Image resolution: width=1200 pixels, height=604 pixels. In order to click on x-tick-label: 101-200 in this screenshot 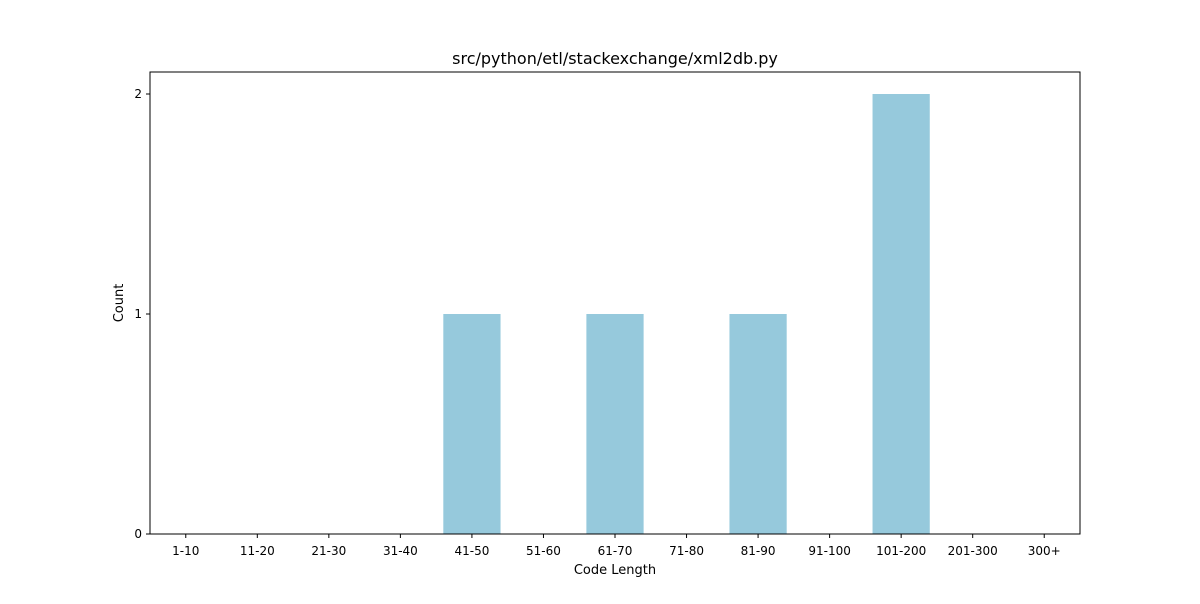, I will do `click(901, 551)`.